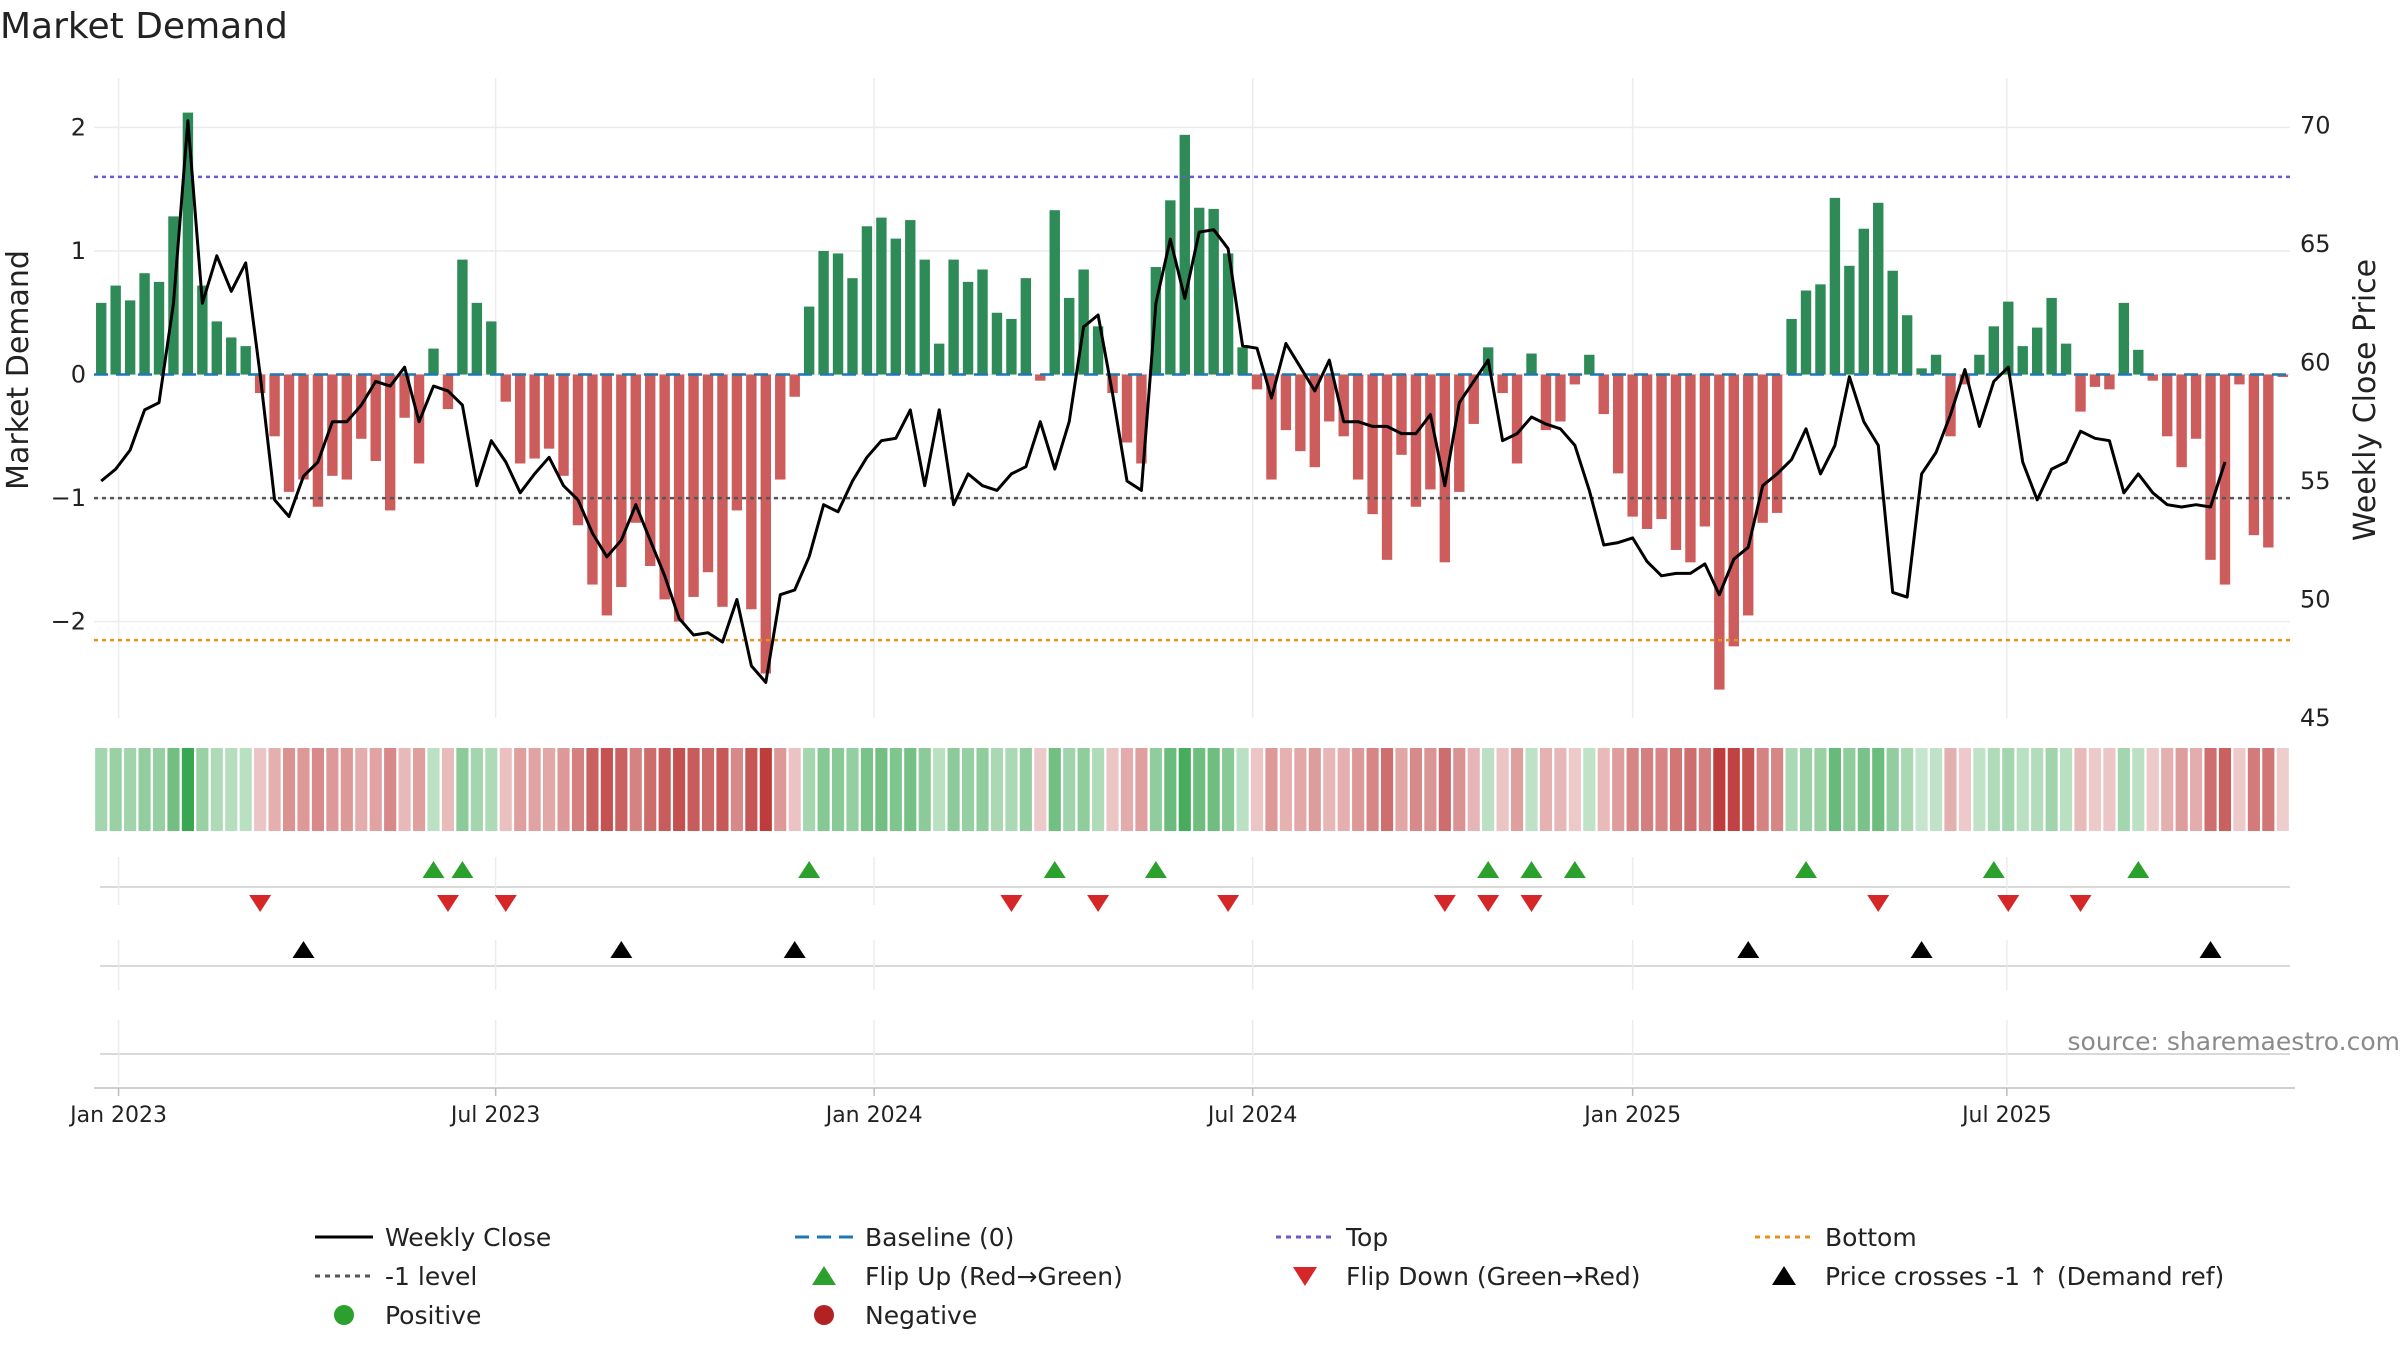  Describe the element at coordinates (407, 1315) in the screenshot. I see `legend-item: Positive` at that location.